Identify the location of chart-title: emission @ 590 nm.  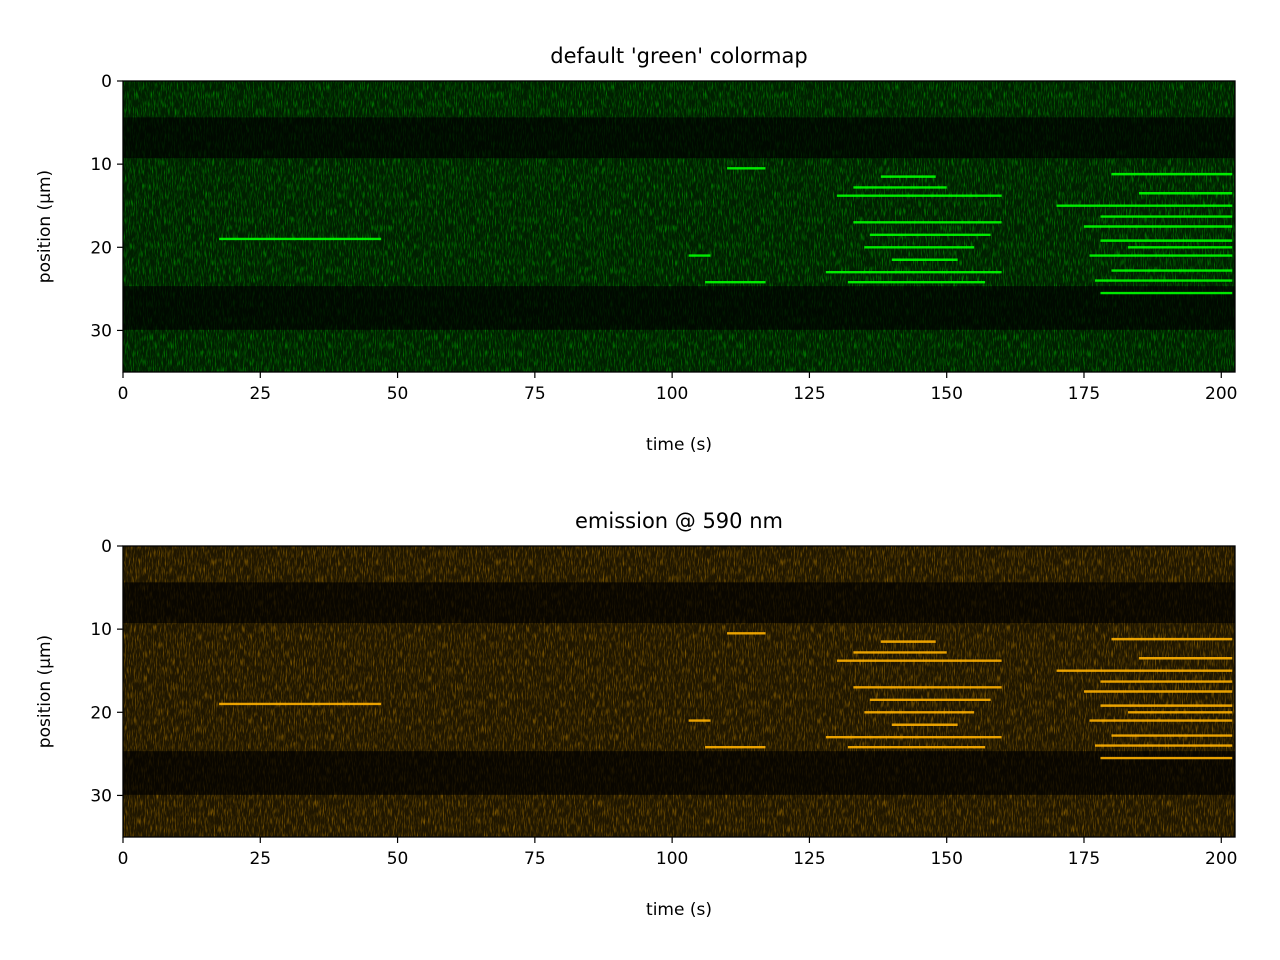
(679, 521).